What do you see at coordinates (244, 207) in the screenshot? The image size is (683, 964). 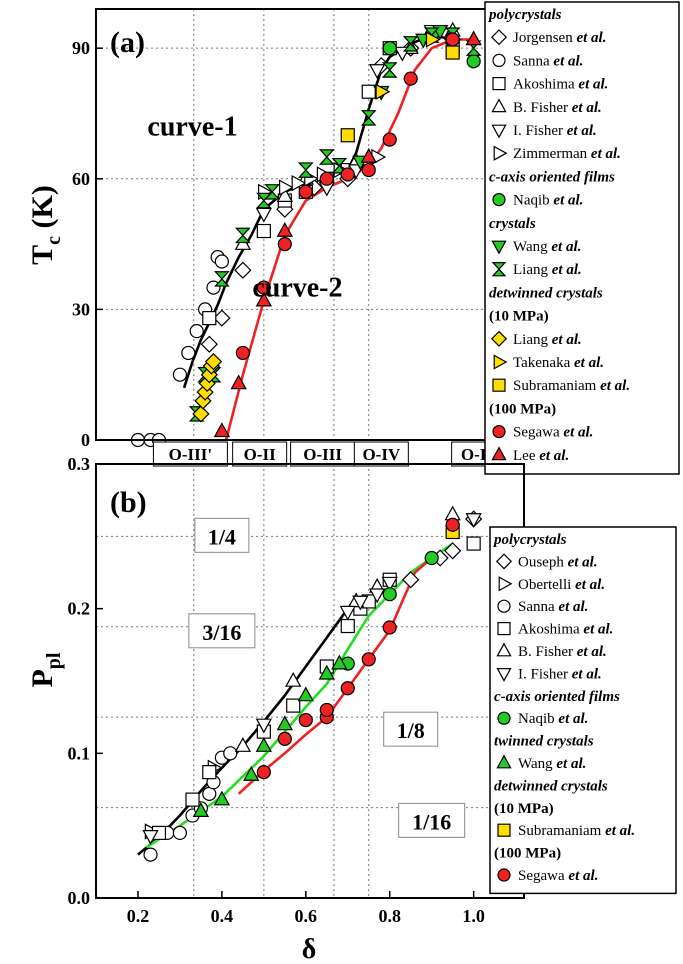 I see `panel-a-annotations: curve-1 curve-2` at bounding box center [244, 207].